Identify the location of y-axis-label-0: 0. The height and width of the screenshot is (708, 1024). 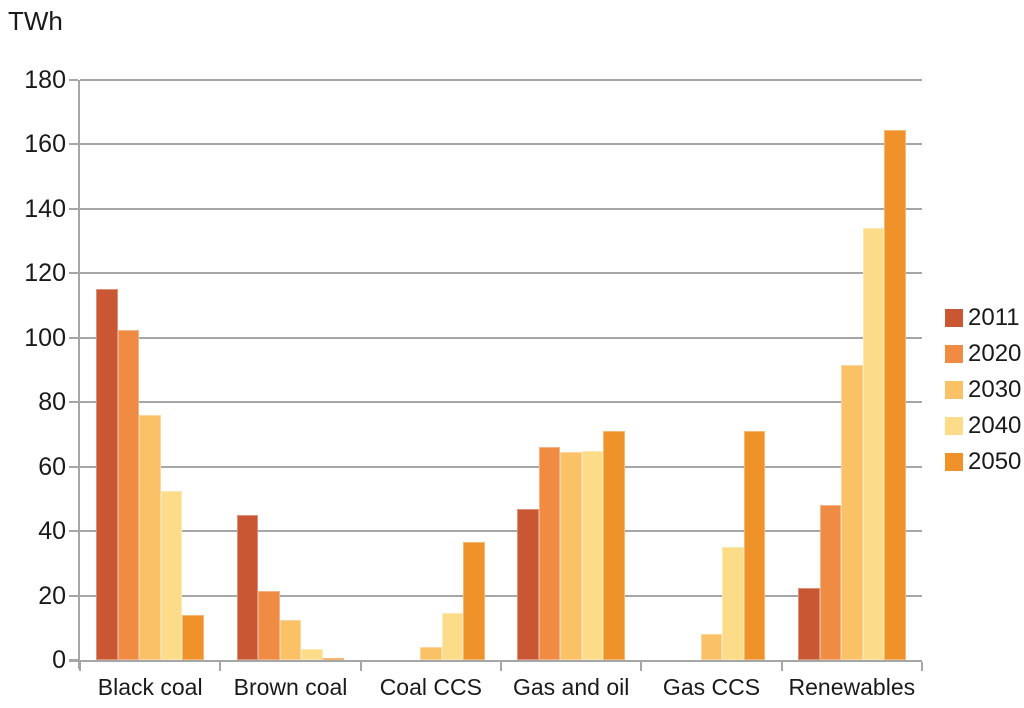
(59, 660).